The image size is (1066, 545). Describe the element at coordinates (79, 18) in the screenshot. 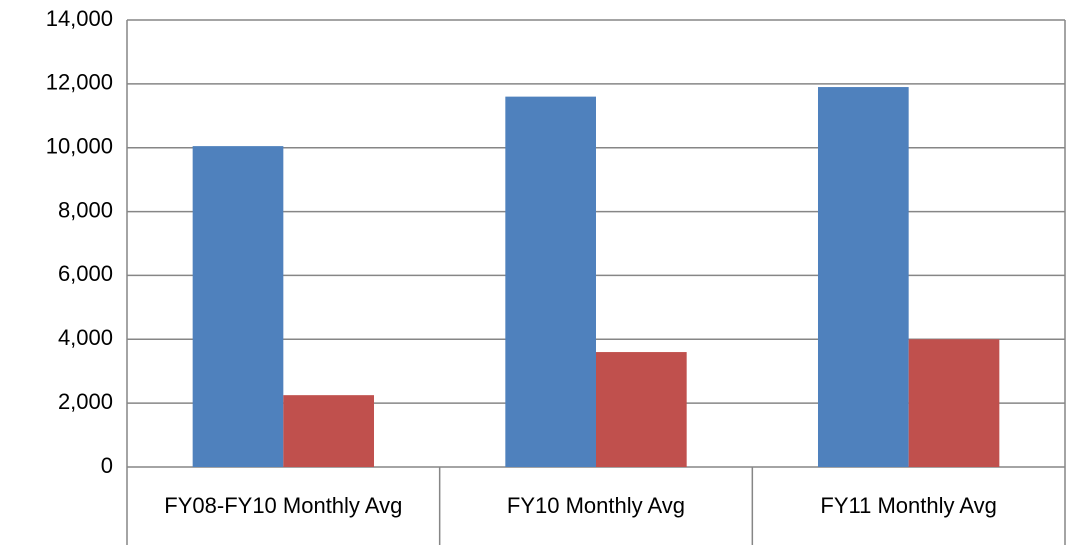

I see `y-tick-label: 14,000` at that location.